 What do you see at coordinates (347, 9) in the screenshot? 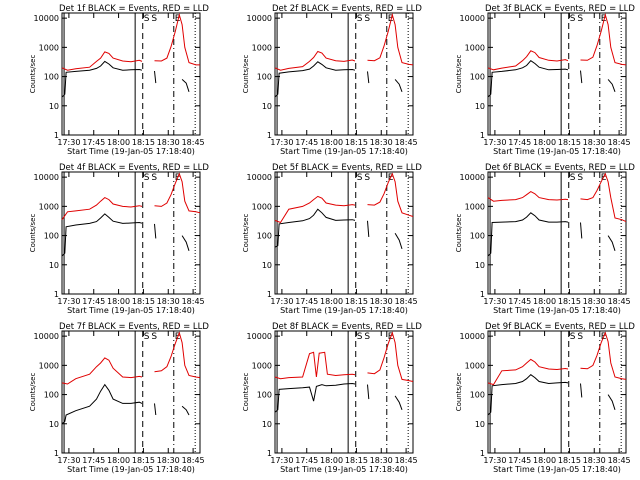
I see `panel-title: Det 2f BLACK = Events, RED = LLD` at bounding box center [347, 9].